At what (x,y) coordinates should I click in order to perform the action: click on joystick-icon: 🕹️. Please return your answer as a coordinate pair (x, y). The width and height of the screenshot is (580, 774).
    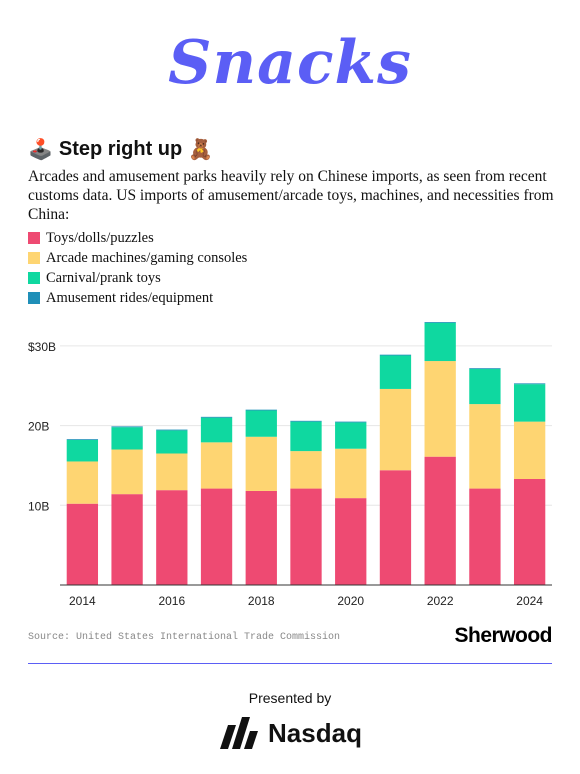
    Looking at the image, I should click on (40, 149).